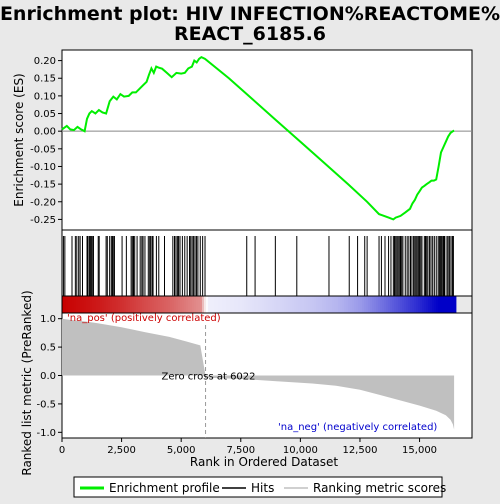 The height and width of the screenshot is (504, 500). Describe the element at coordinates (43, 220) in the screenshot. I see `es-y-tick-label: -0.25` at that location.